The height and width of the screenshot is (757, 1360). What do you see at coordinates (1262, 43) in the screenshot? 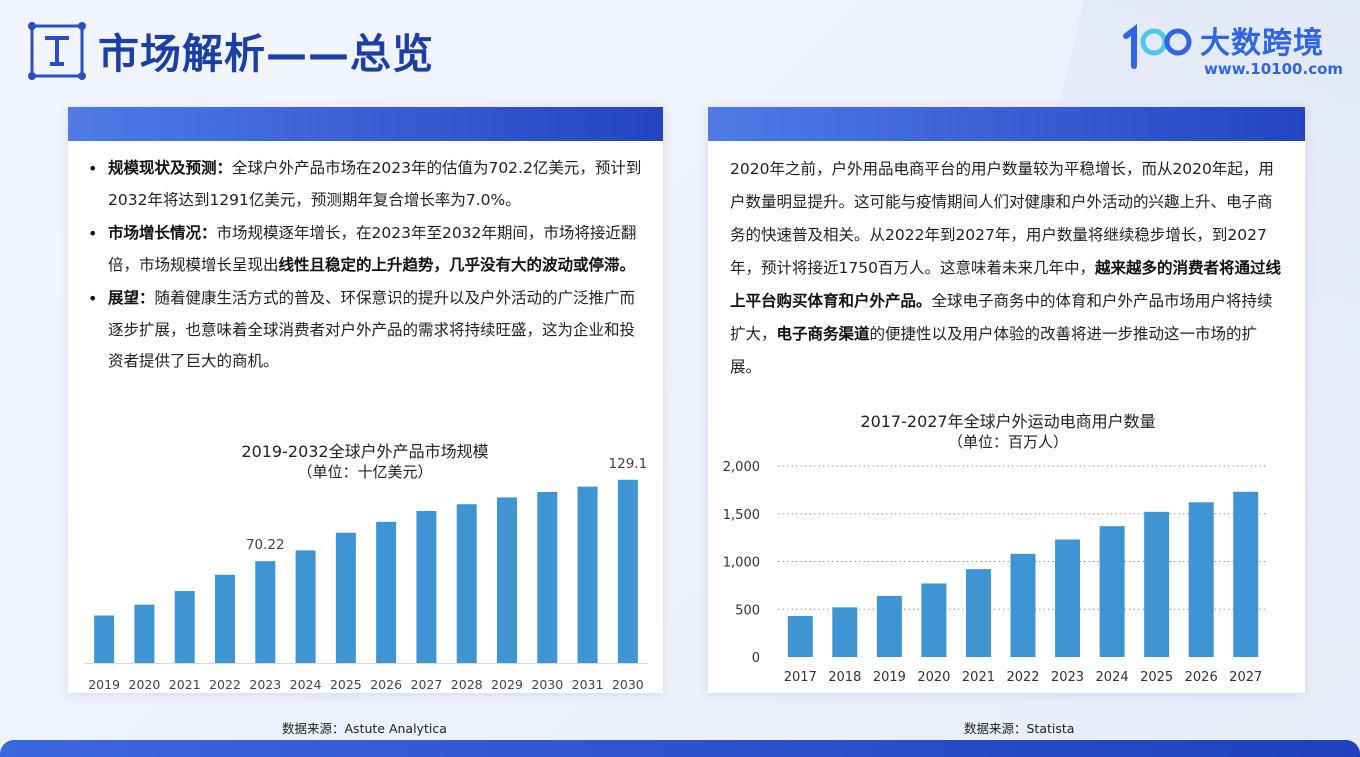
I see `logo-name: 大数跨境` at bounding box center [1262, 43].